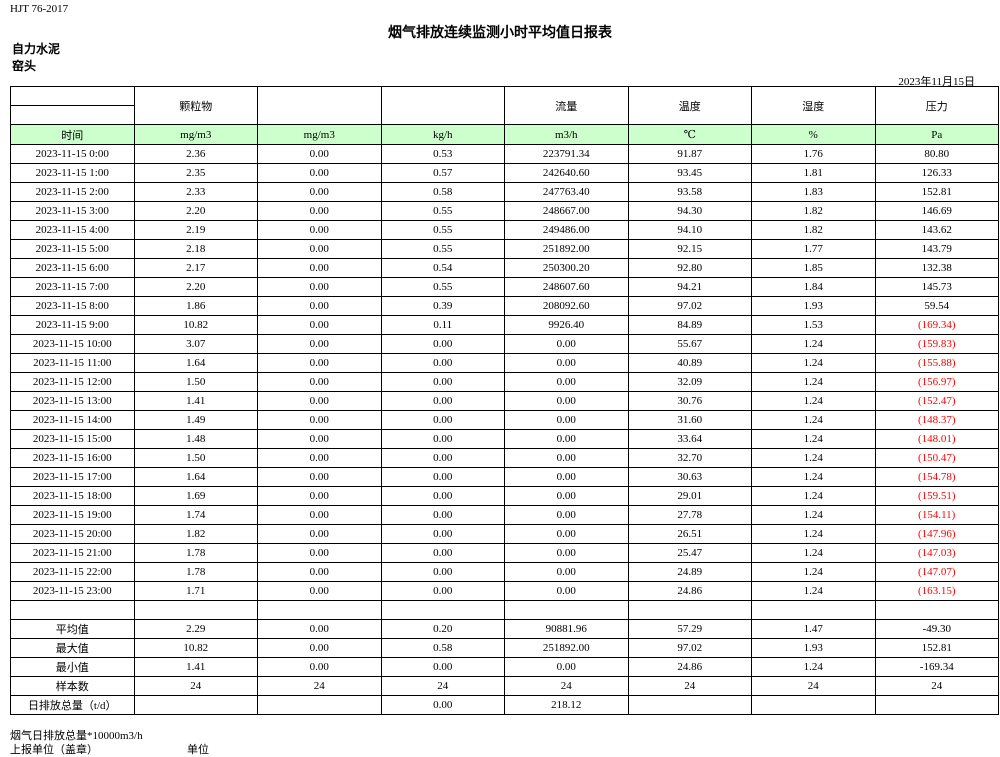 The height and width of the screenshot is (757, 1000). Describe the element at coordinates (72, 325) in the screenshot. I see `time-cell: 2023-11-15 9:00` at that location.